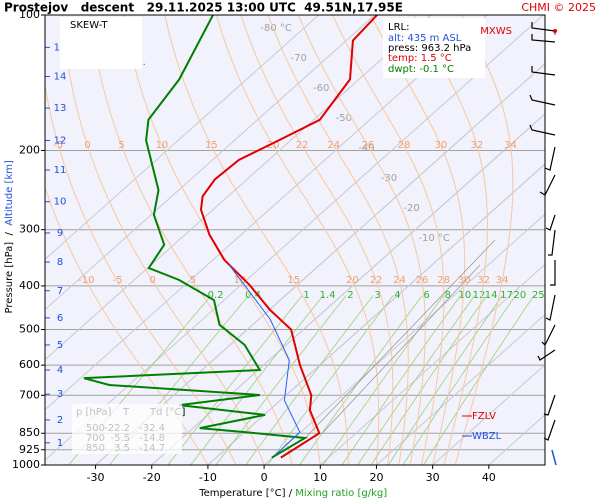 The height and width of the screenshot is (500, 600). What do you see at coordinates (397, 295) in the screenshot?
I see `mixing-ratio-label: 4` at bounding box center [397, 295].